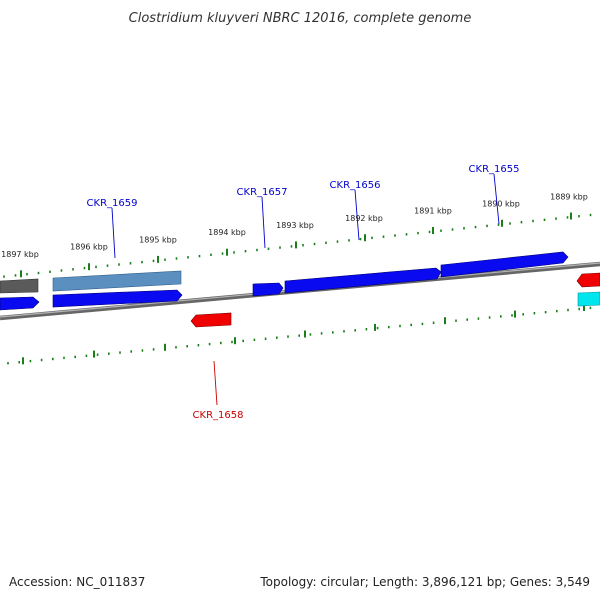 The image size is (600, 600). What do you see at coordinates (112, 203) in the screenshot?
I see `gene-label-ckr1659: CKR_1659` at bounding box center [112, 203].